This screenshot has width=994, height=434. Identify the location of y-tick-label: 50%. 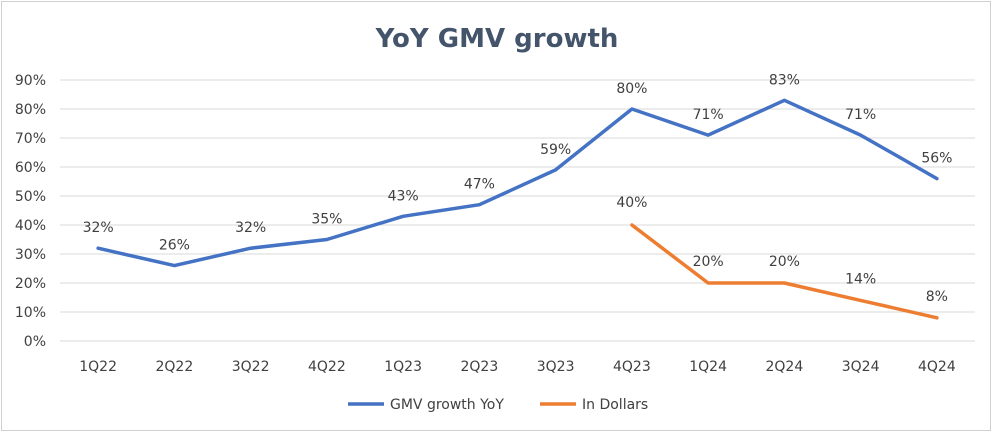
(30, 197).